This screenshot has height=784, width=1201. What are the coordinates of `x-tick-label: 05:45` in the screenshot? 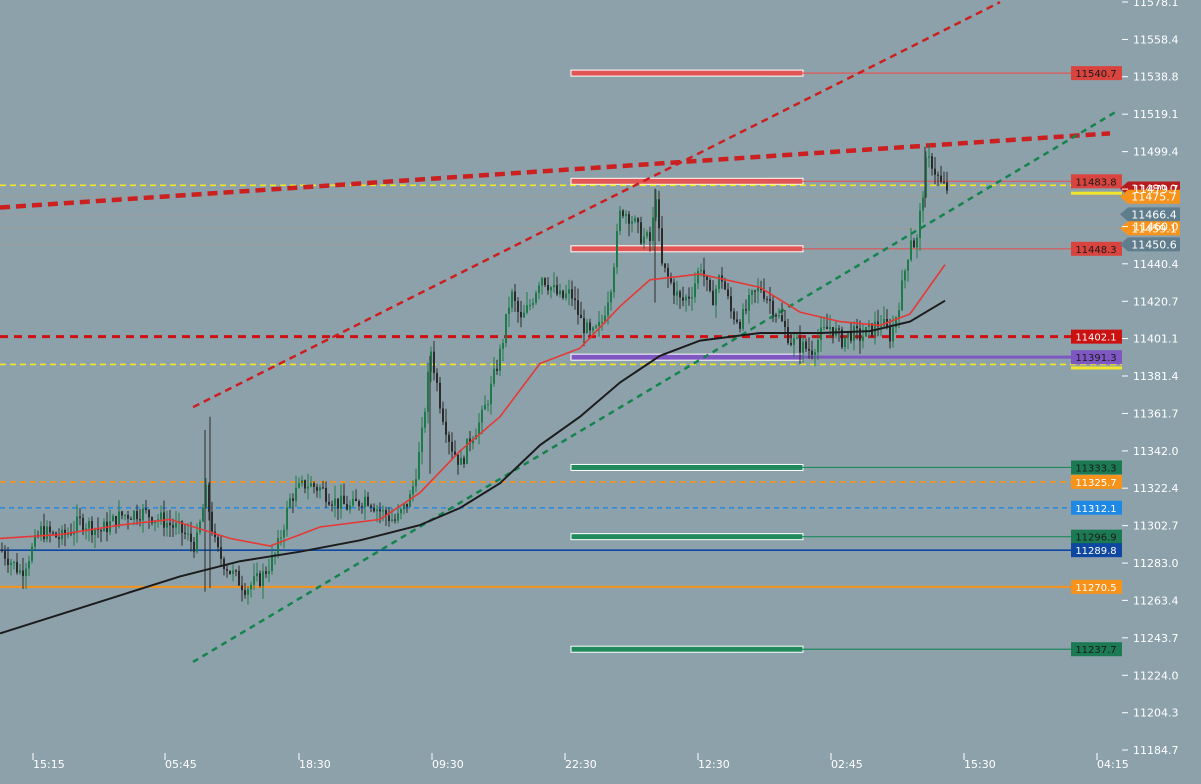 It's located at (181, 764).